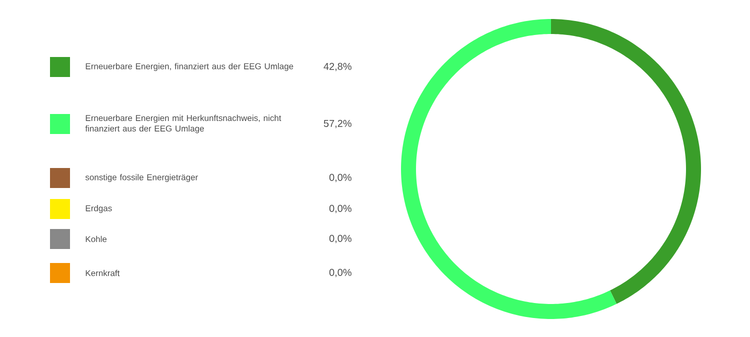  What do you see at coordinates (99, 209) in the screenshot?
I see `legend-label: Erdgas` at bounding box center [99, 209].